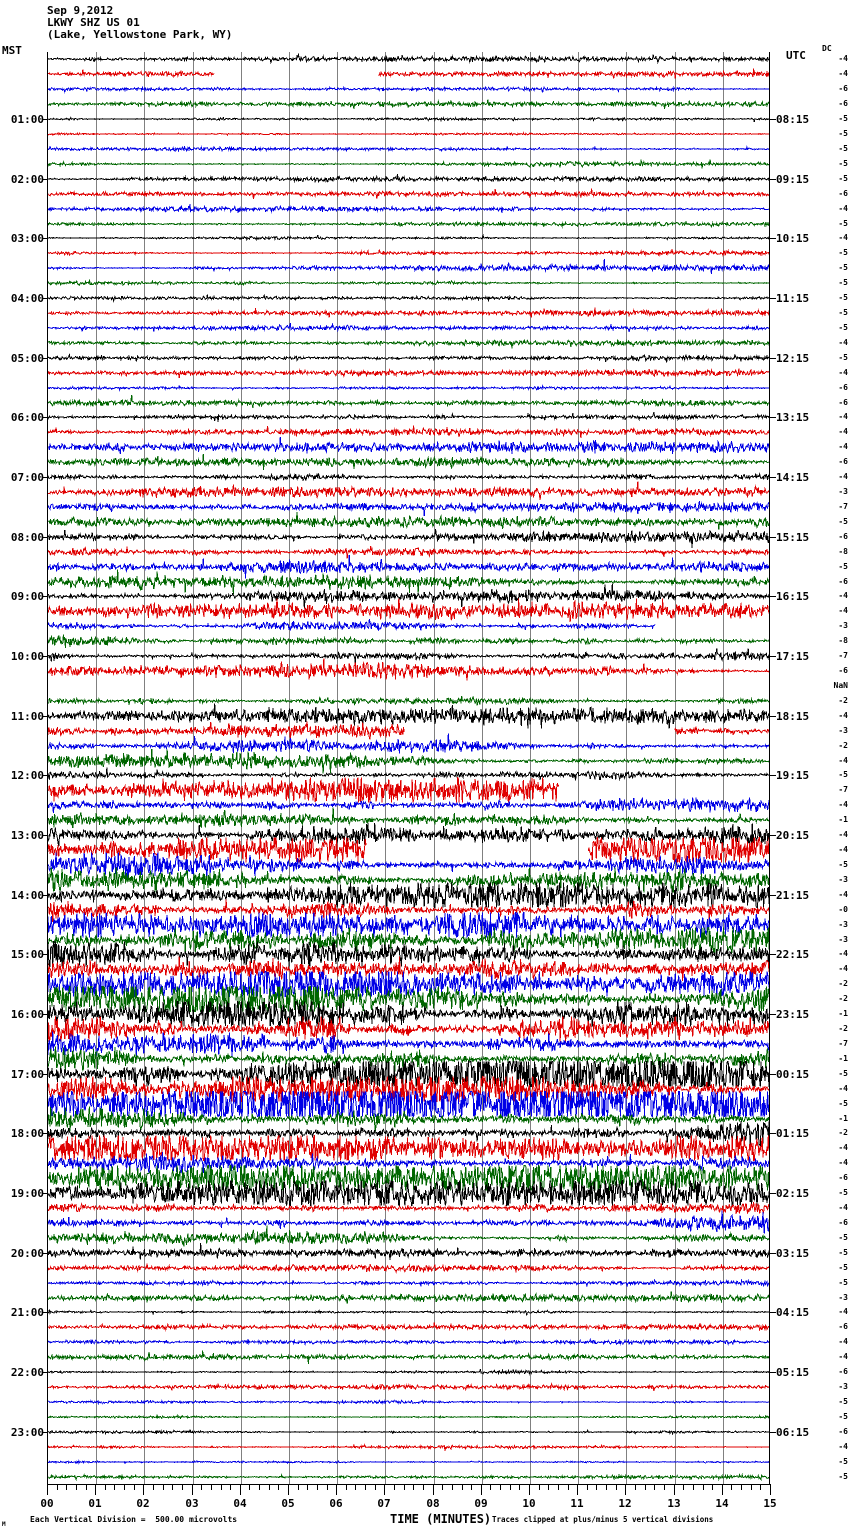  What do you see at coordinates (843, 1058) in the screenshot?
I see `dc-value: -1` at bounding box center [843, 1058].